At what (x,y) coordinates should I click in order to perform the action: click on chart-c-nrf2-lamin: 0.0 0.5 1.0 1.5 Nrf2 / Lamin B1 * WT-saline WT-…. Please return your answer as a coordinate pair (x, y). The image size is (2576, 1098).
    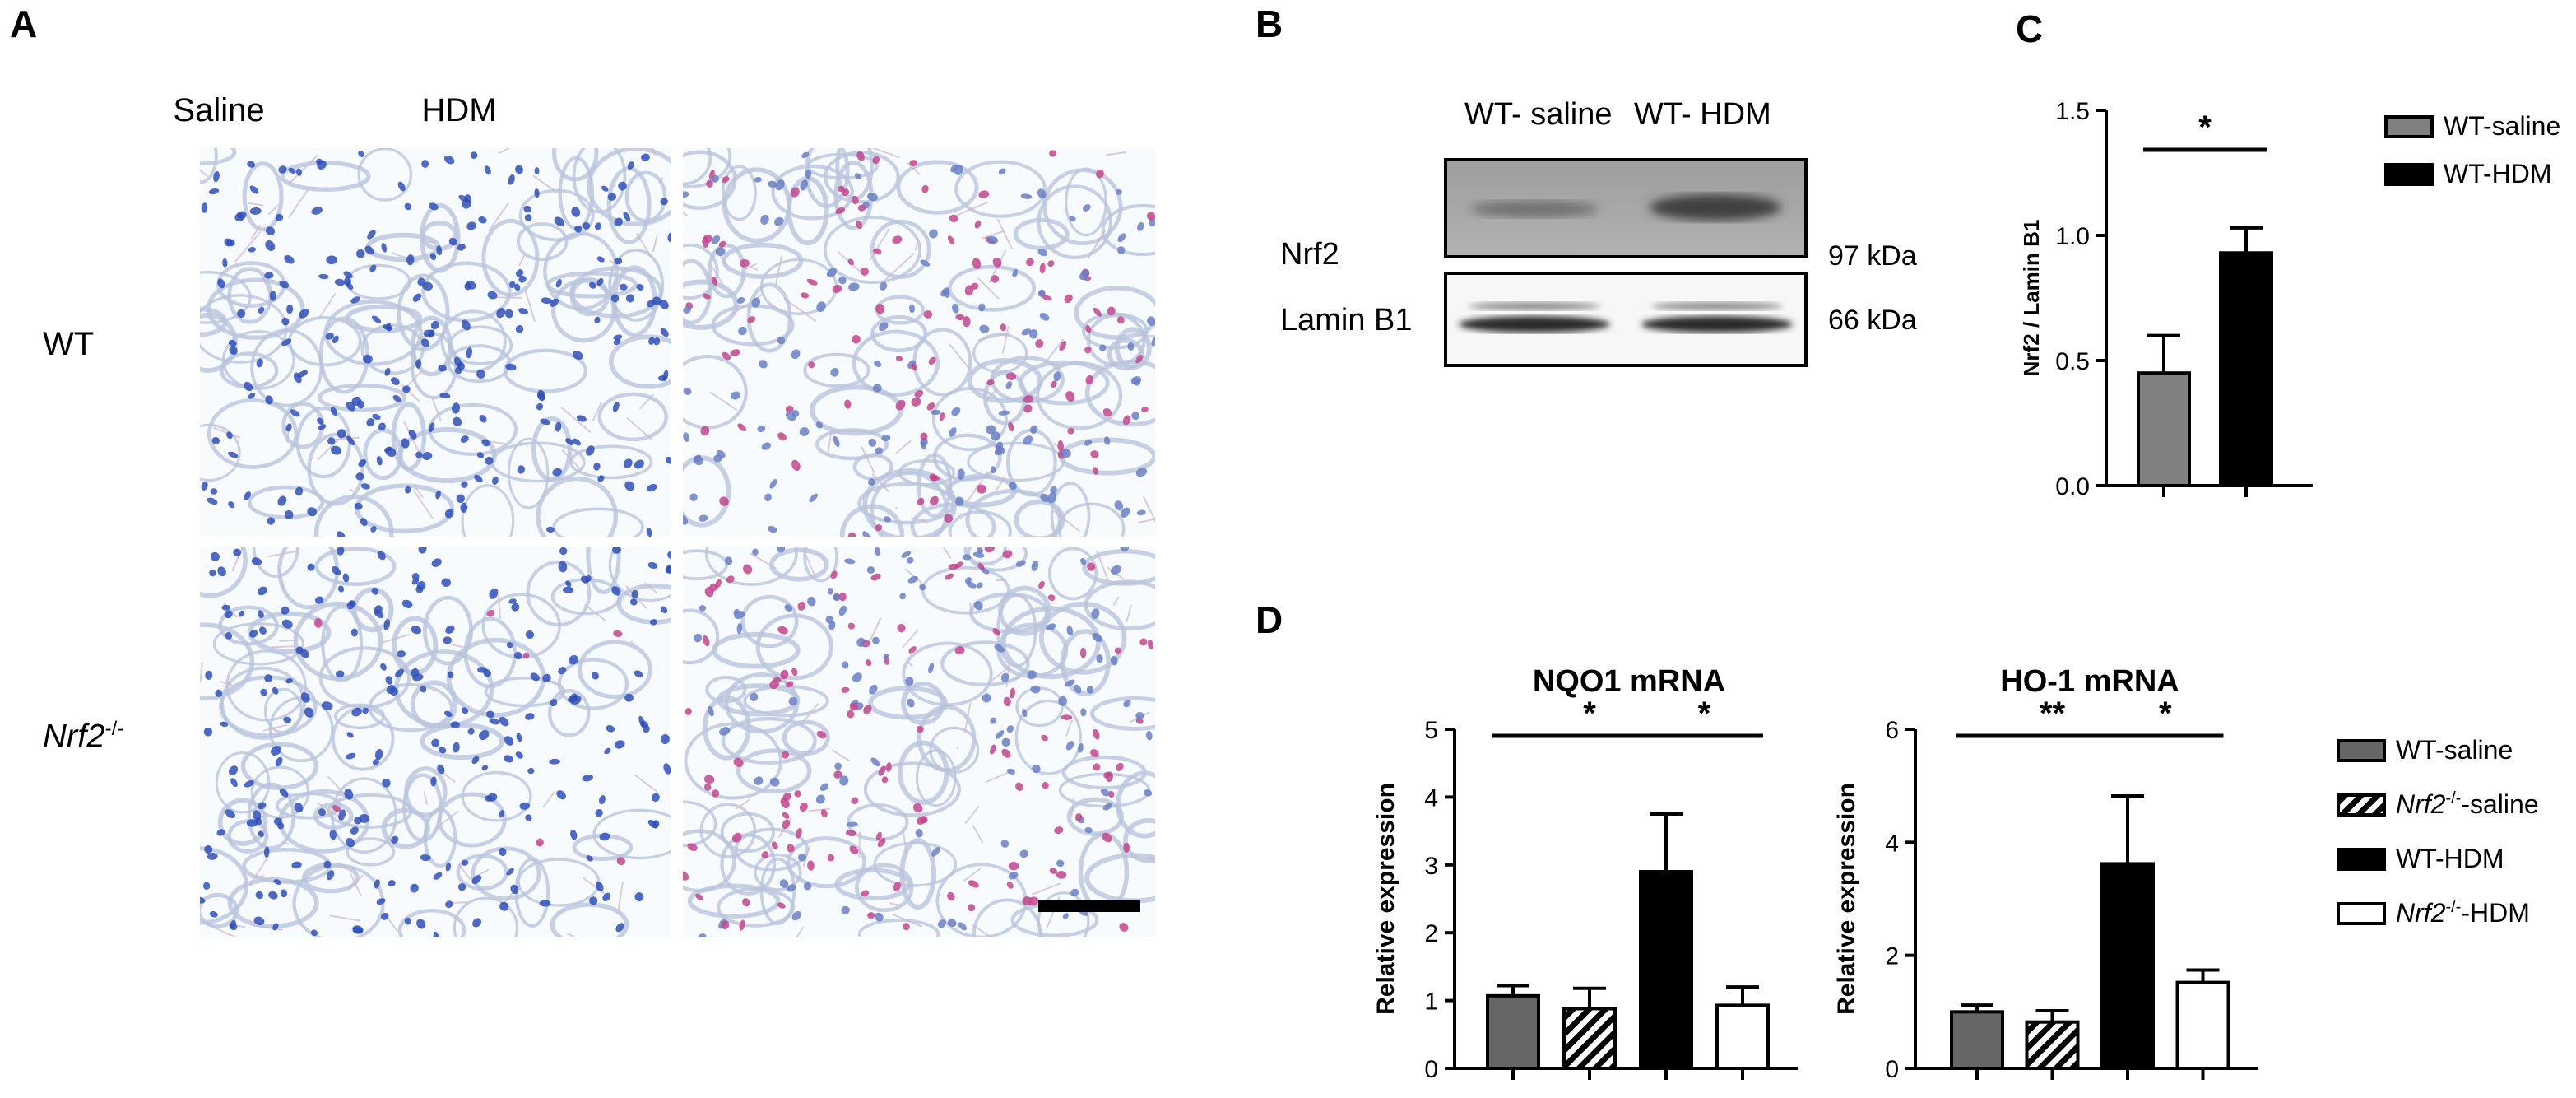
    Looking at the image, I should click on (2289, 299).